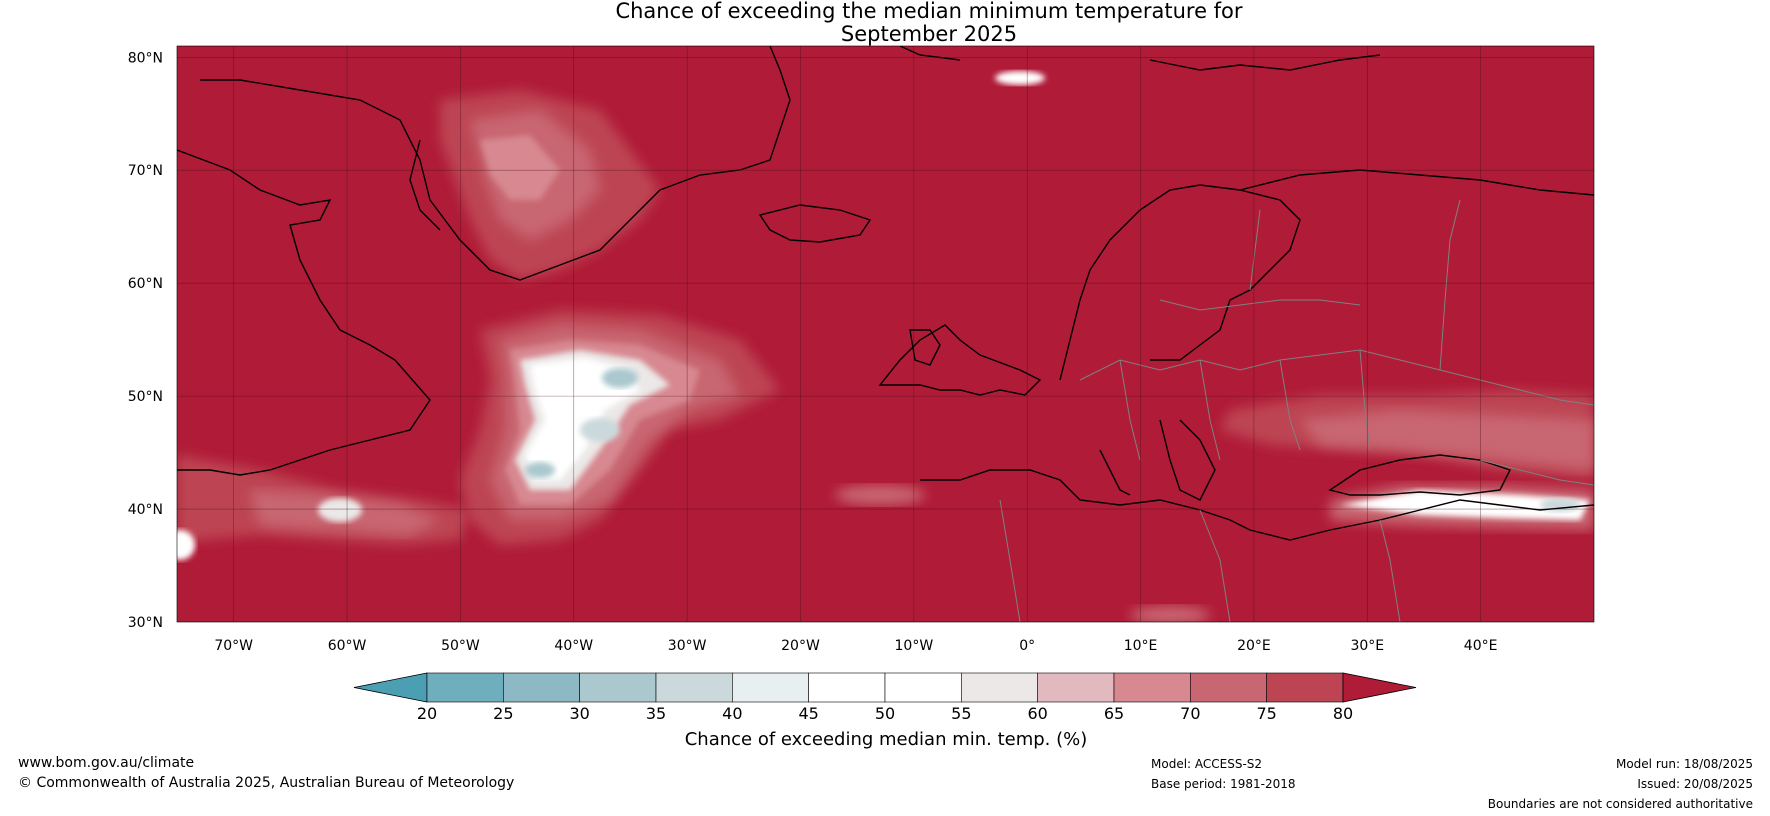  What do you see at coordinates (1379, 687) in the screenshot?
I see `colorbar-extend-high` at bounding box center [1379, 687].